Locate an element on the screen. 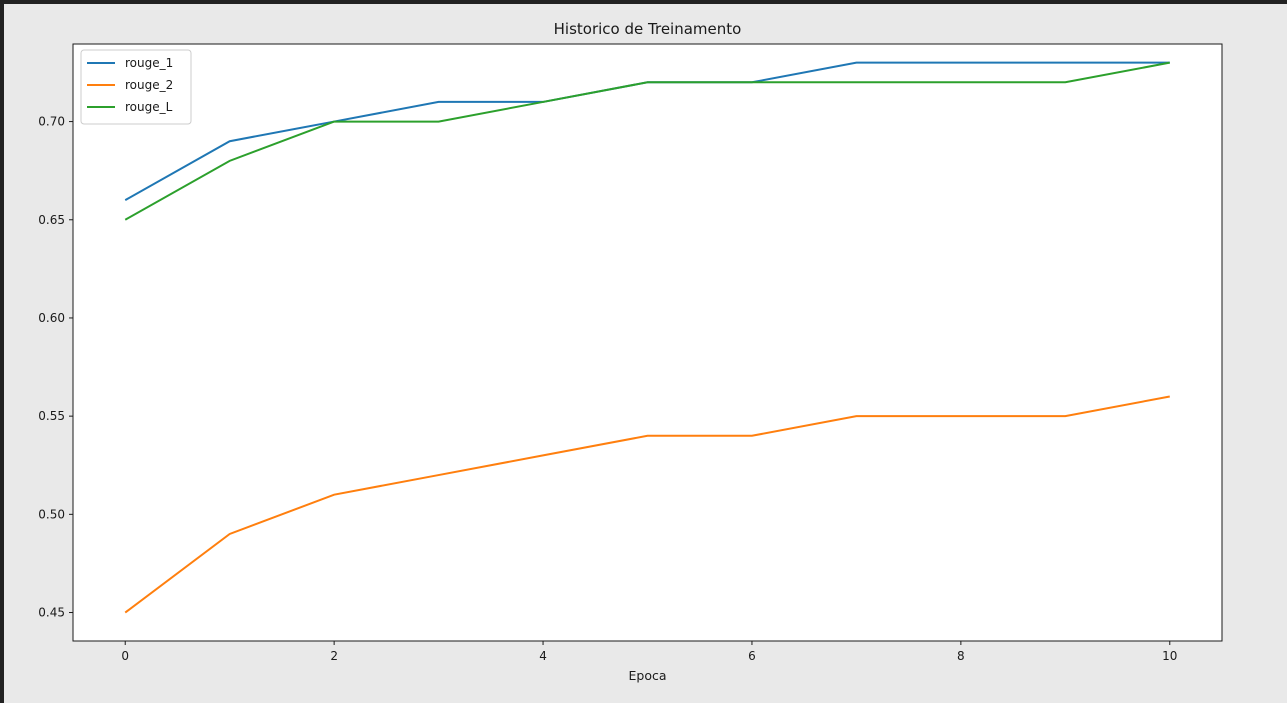 The height and width of the screenshot is (703, 1287). x-tick-label: 2 is located at coordinates (334, 656).